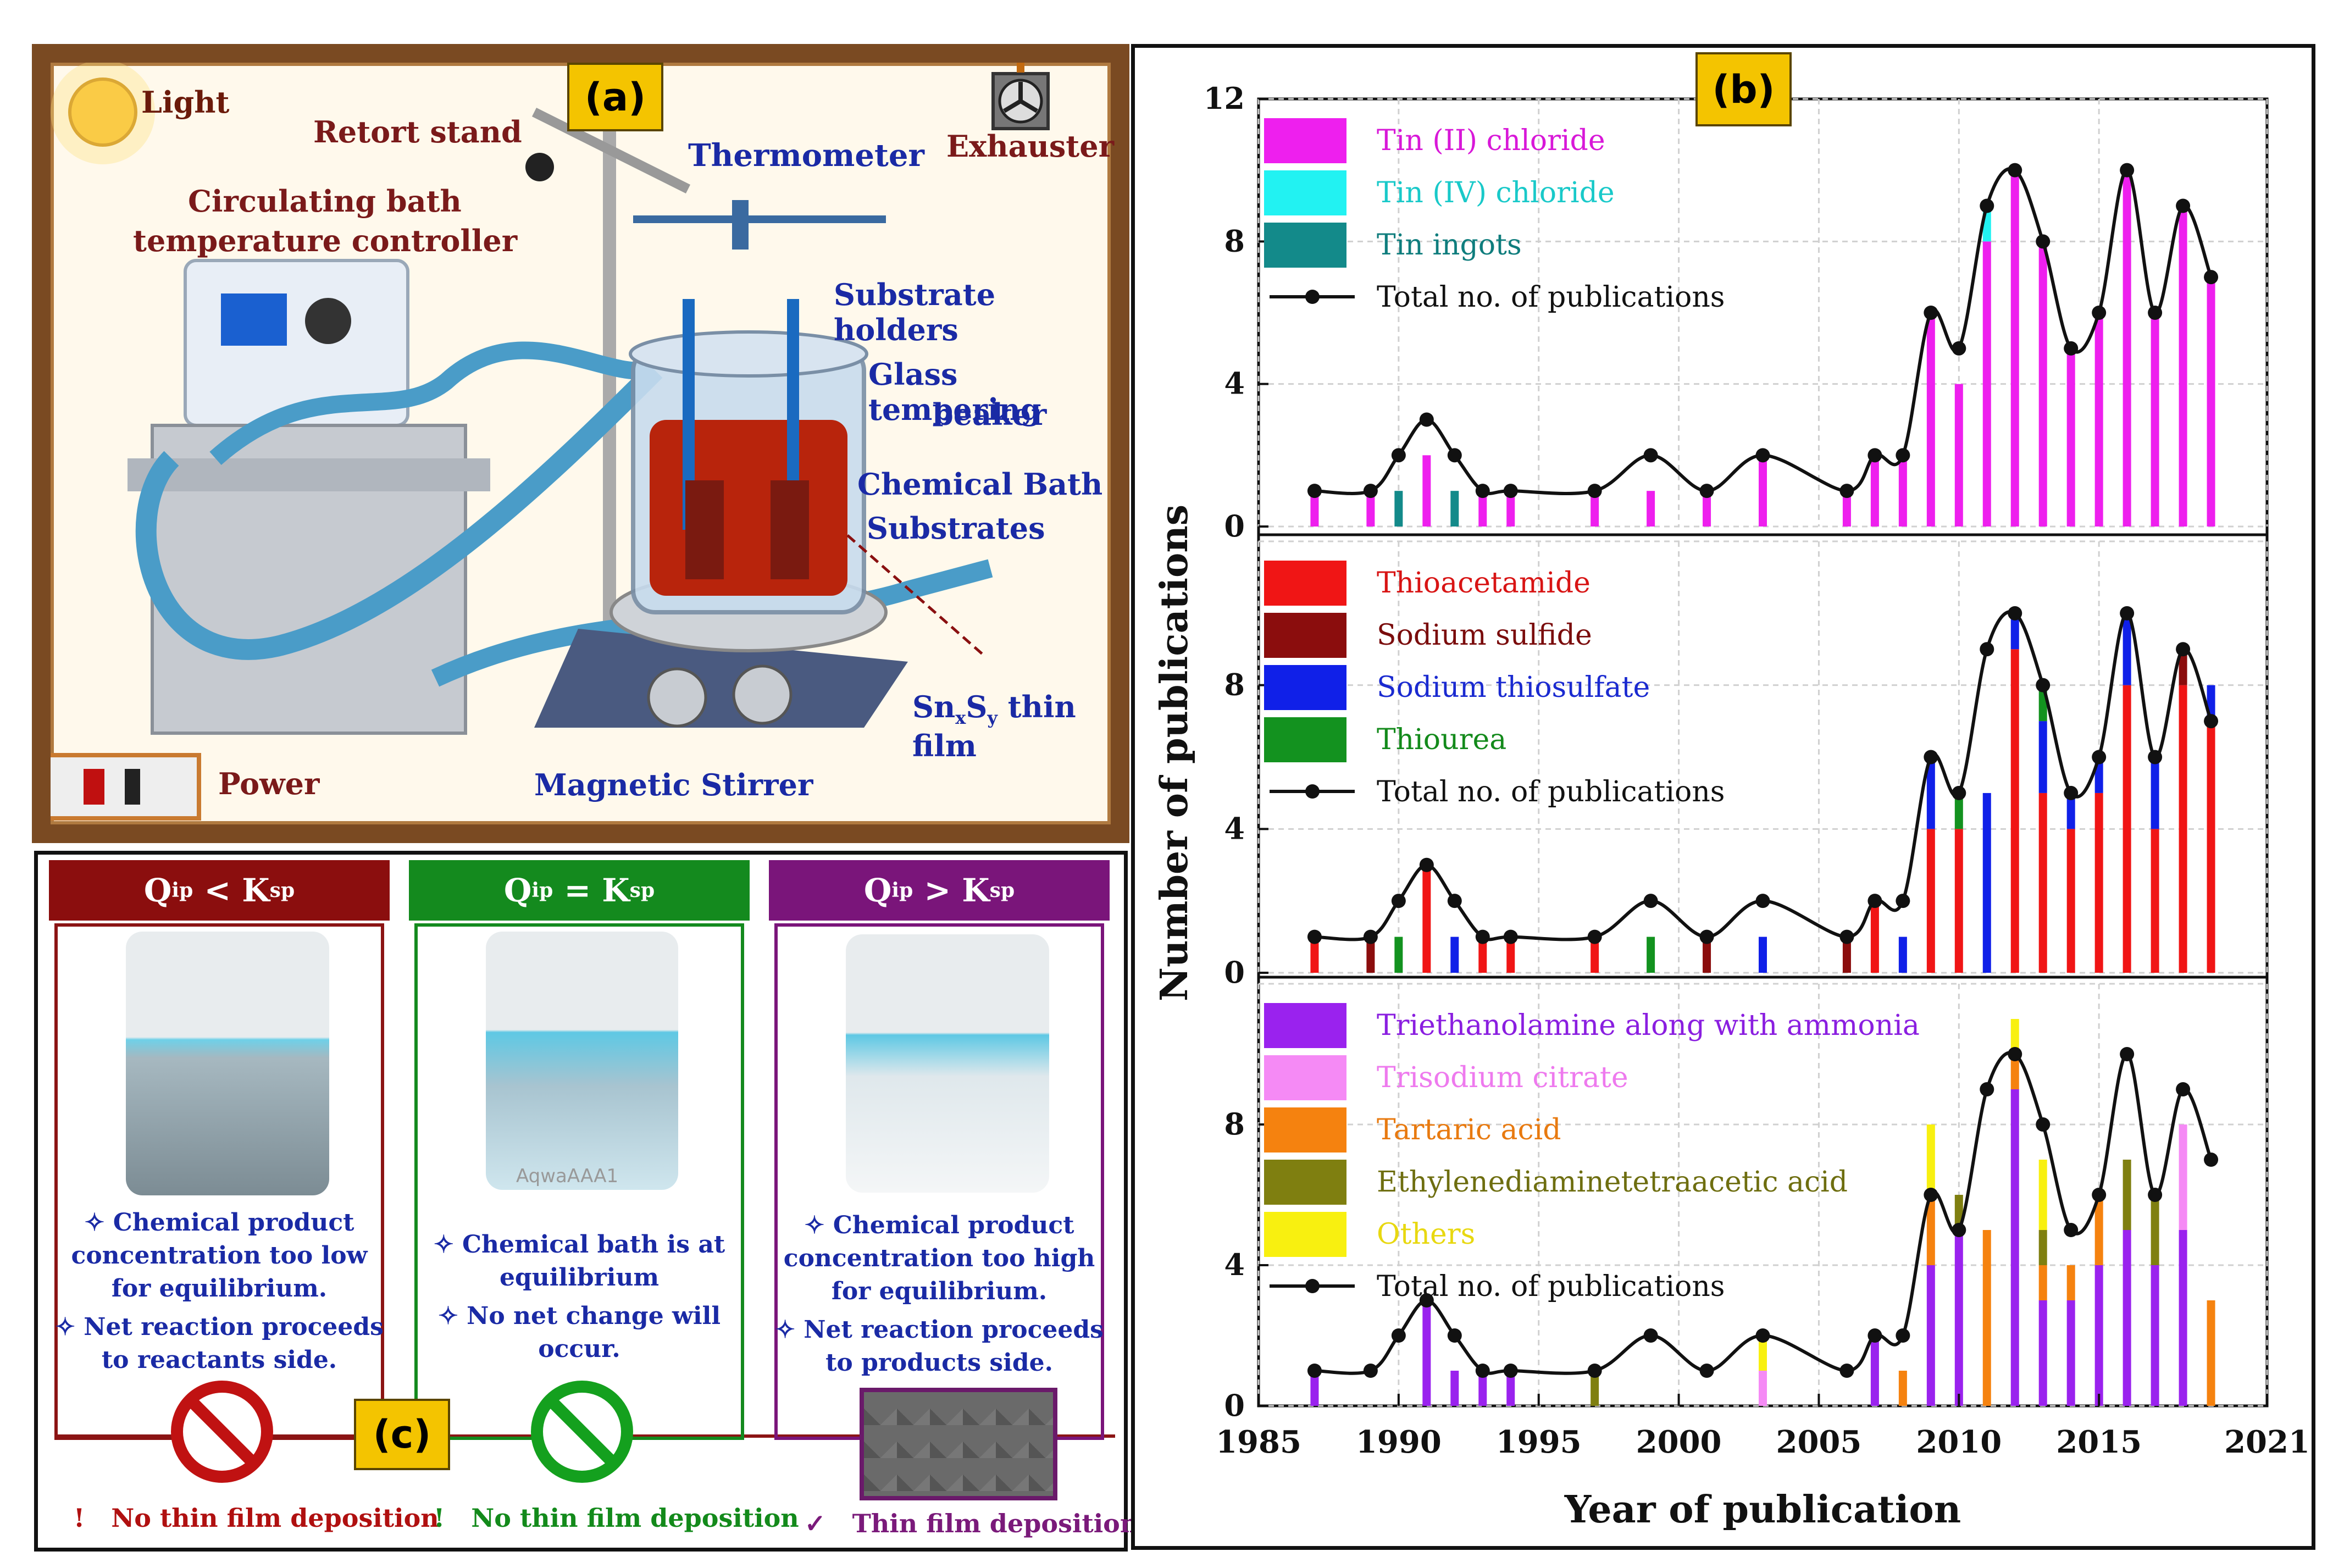  Describe the element at coordinates (990, 414) in the screenshot. I see `label-glass-line2: beaker` at that location.